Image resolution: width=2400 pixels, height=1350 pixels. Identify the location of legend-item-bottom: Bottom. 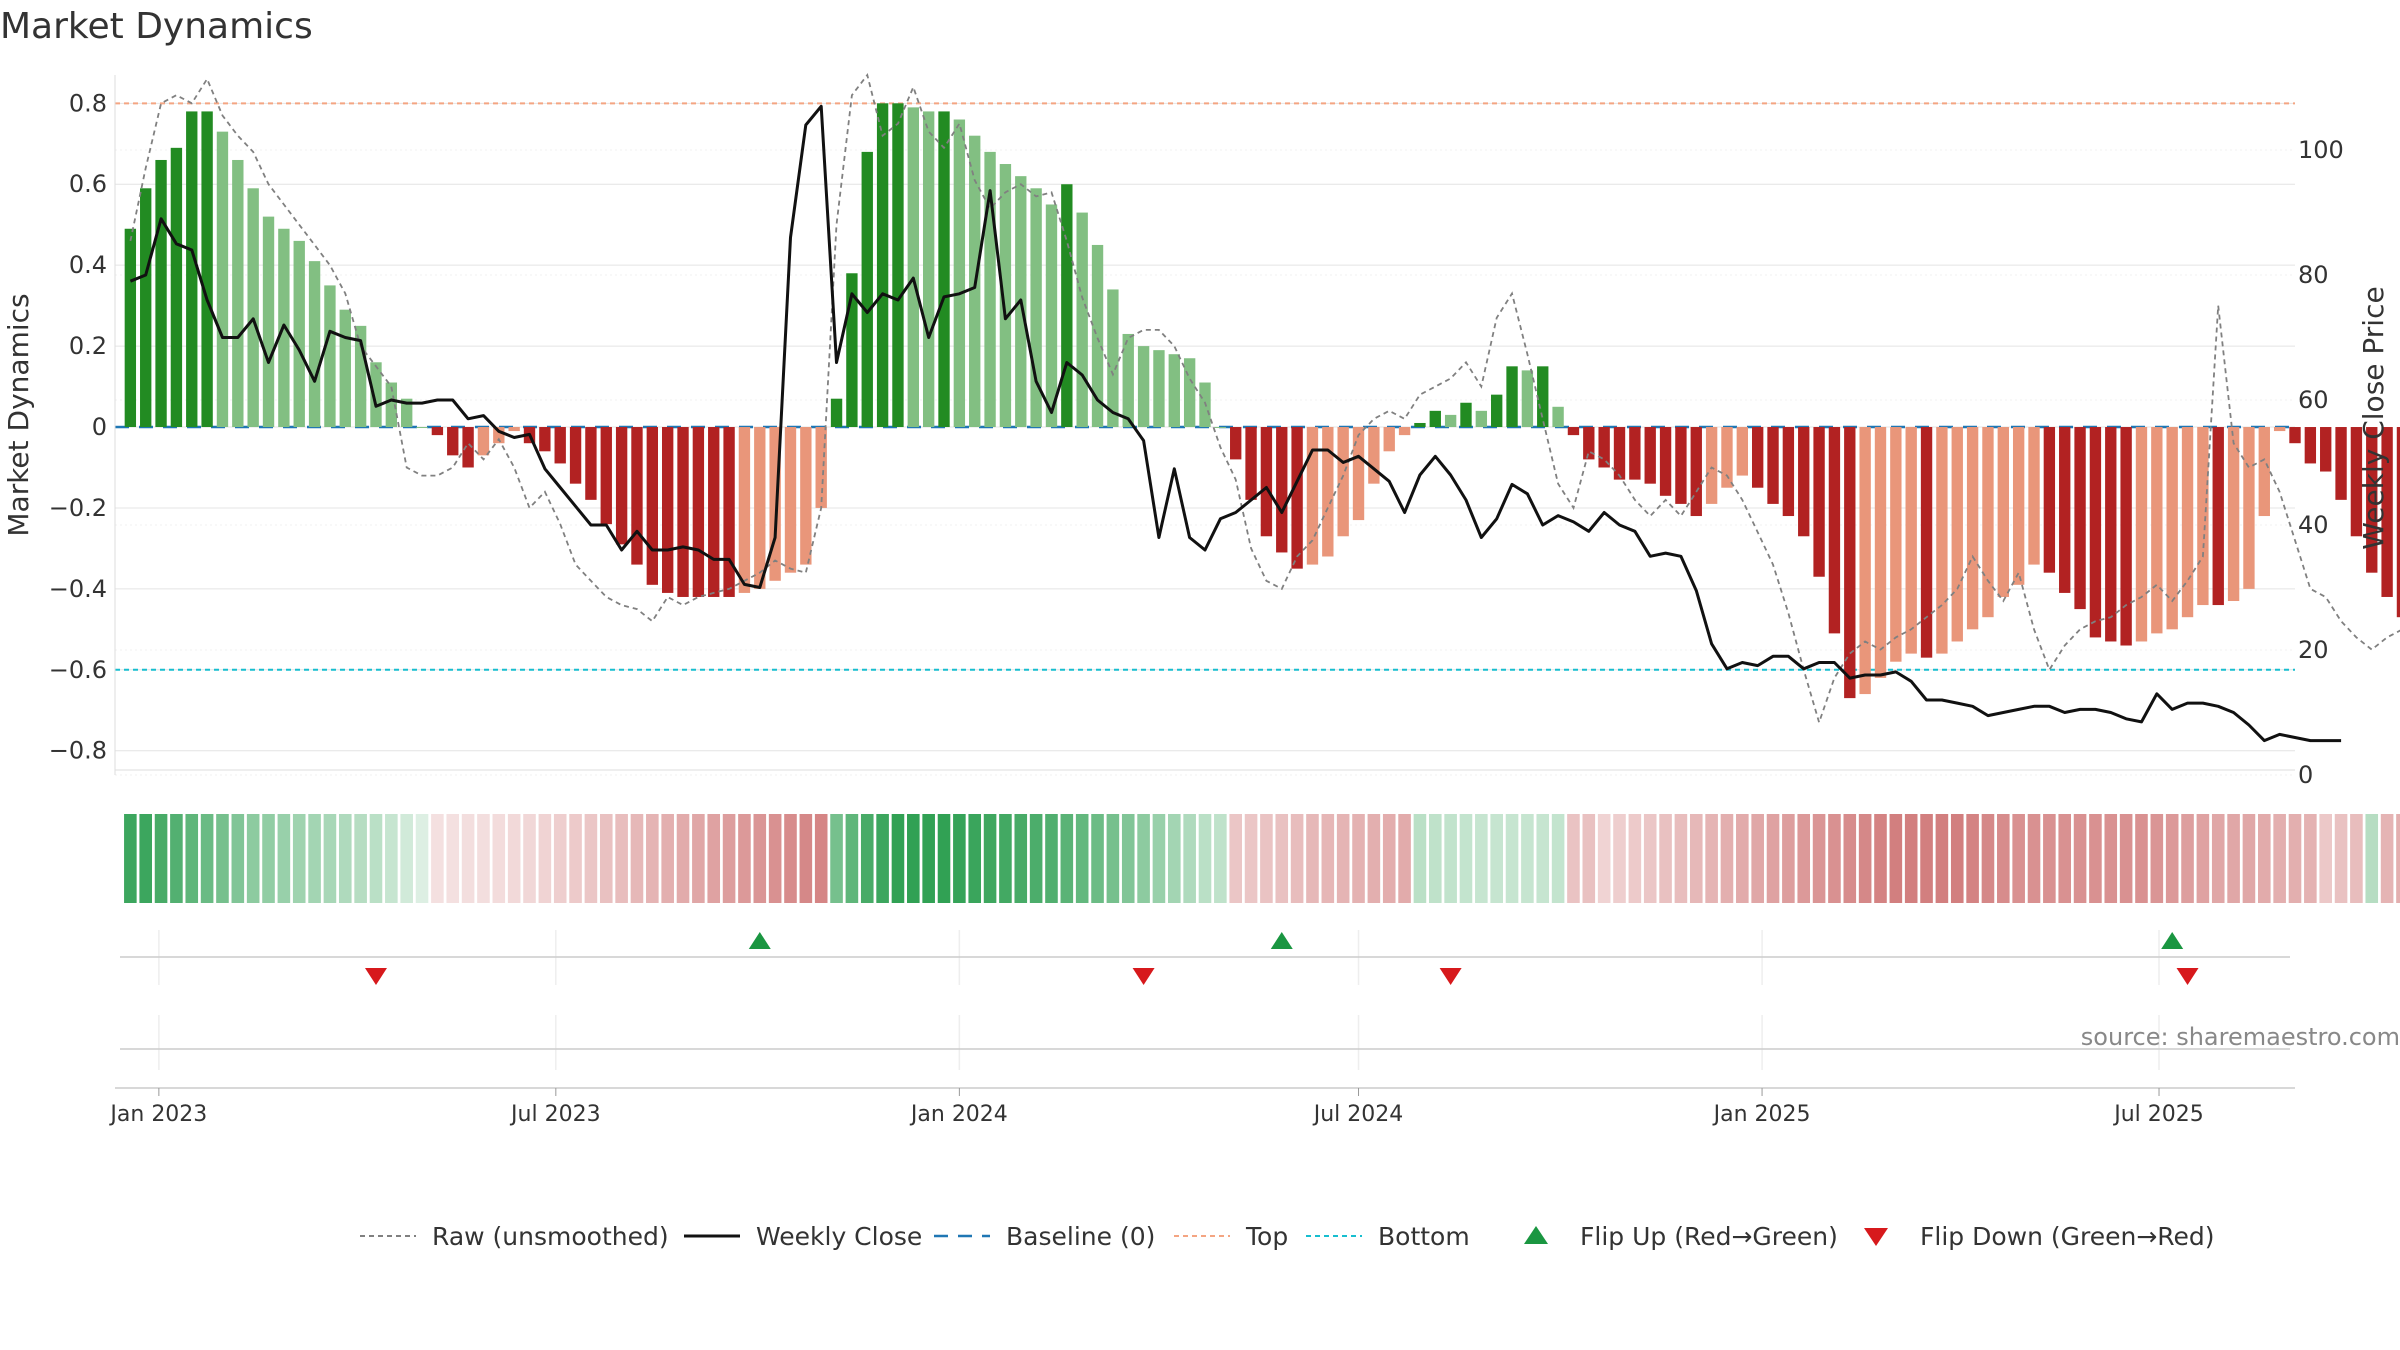
(1388, 1236).